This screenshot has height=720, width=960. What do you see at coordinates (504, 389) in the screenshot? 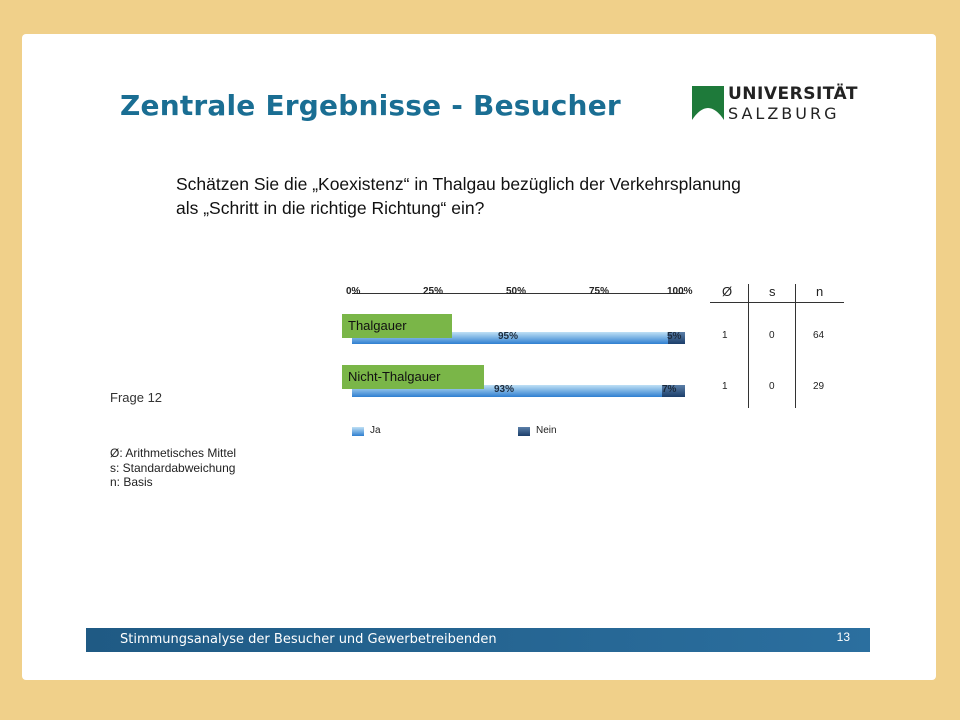
I see `bar-label-ja: 93%` at bounding box center [504, 389].